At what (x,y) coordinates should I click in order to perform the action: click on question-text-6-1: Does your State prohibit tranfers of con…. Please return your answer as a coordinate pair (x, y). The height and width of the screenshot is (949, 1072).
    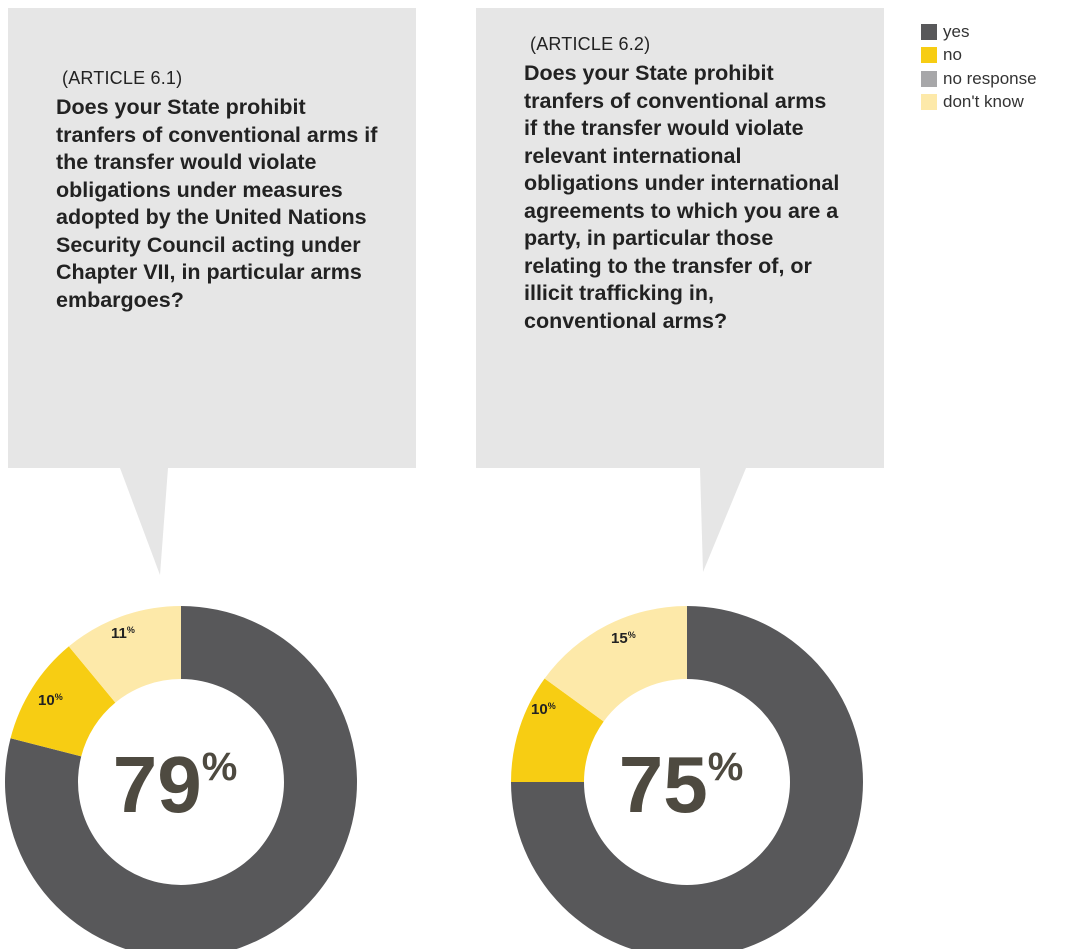
    Looking at the image, I should click on (217, 203).